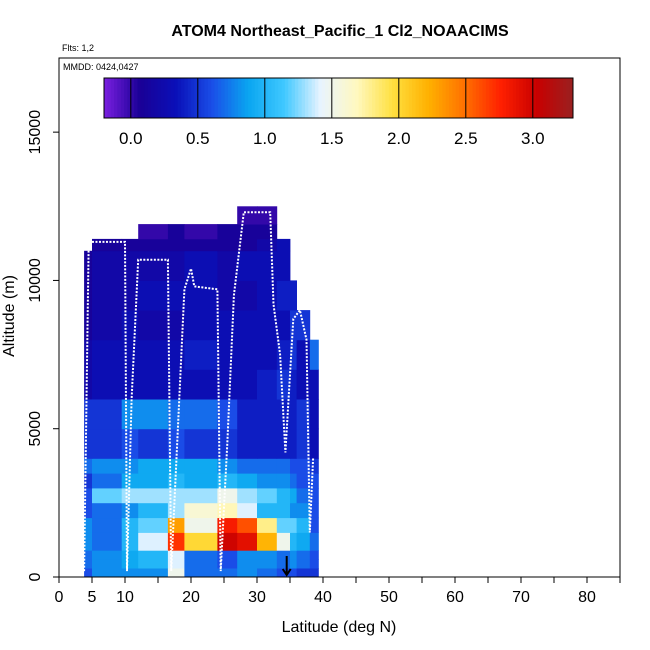  I want to click on colorbar-tick-label: 2.0, so click(399, 138).